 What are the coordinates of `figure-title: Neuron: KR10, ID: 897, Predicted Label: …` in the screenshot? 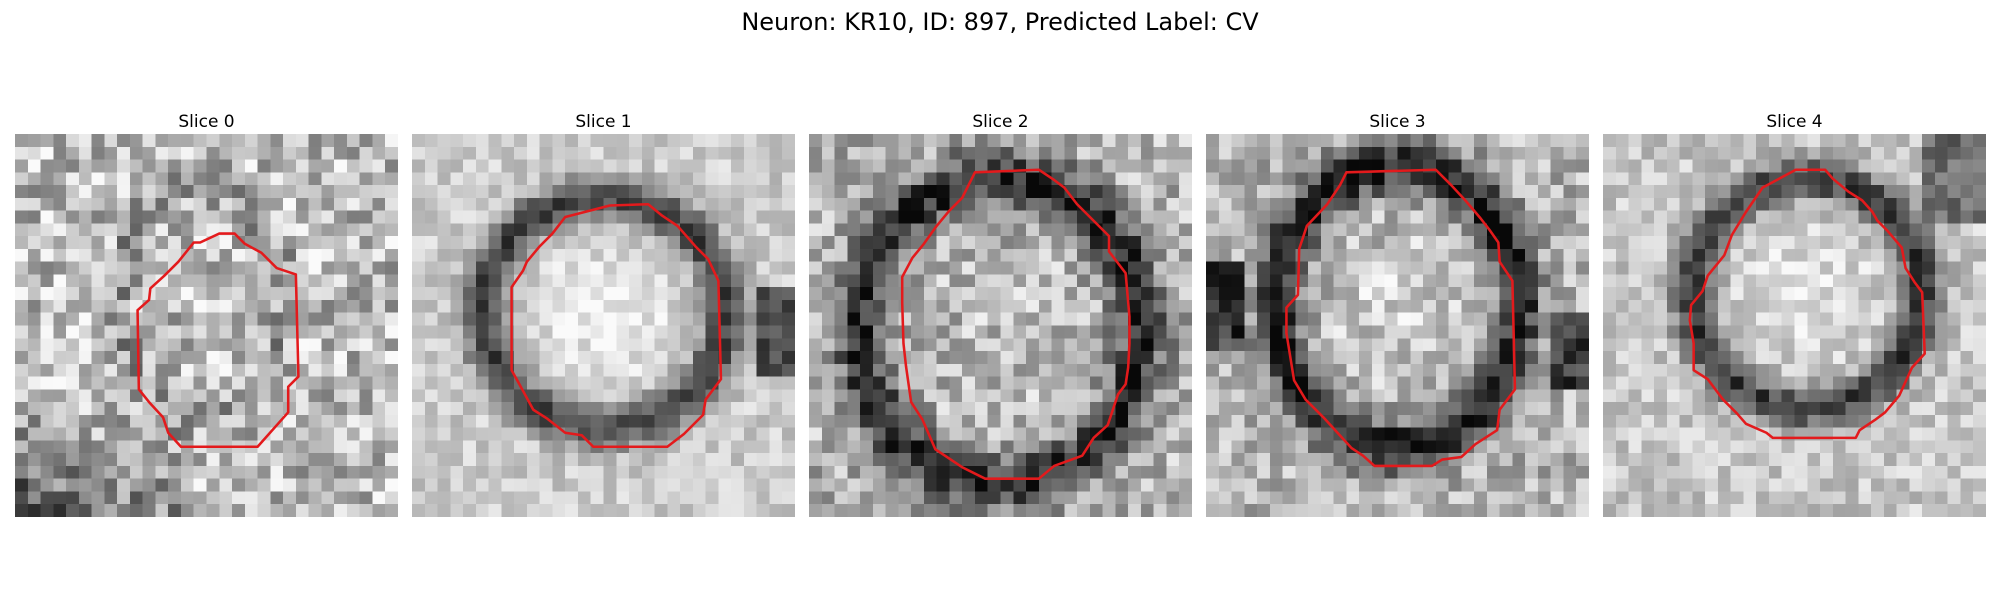 It's located at (1000, 22).